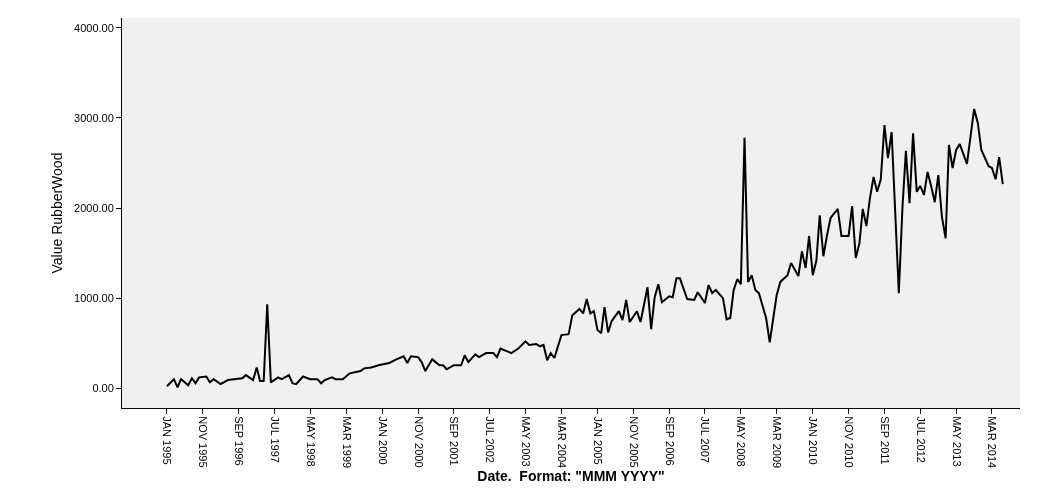 Image resolution: width=1043 pixels, height=498 pixels. Describe the element at coordinates (992, 442) in the screenshot. I see `x-tick-label: MAR 2014` at that location.